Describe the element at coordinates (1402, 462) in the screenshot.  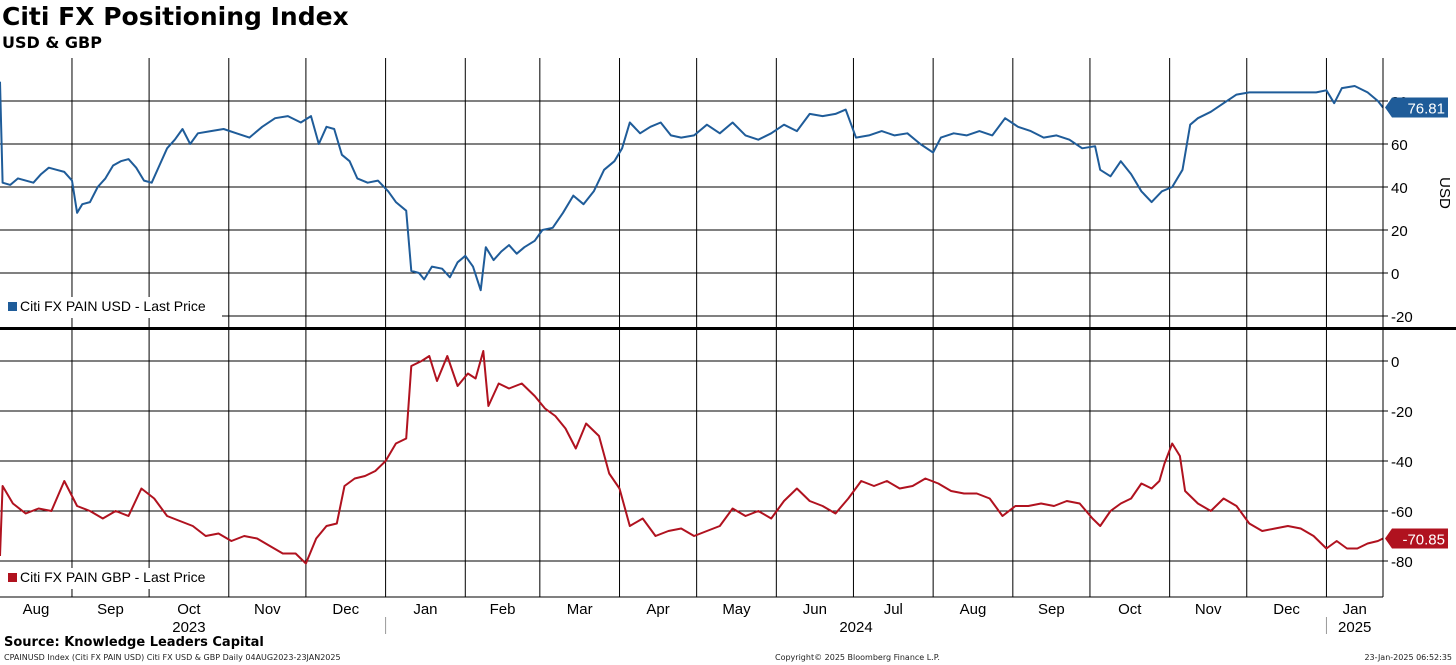
I see `y-tick-label: -40` at that location.